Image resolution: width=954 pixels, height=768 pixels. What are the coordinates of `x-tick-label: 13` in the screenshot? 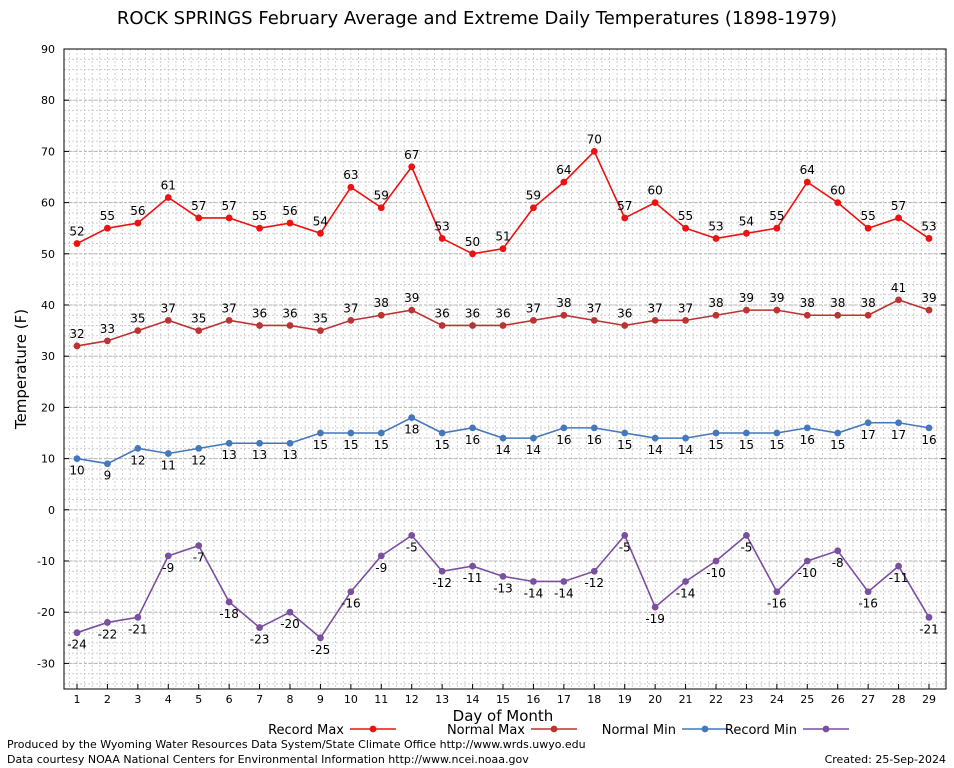 It's located at (442, 699).